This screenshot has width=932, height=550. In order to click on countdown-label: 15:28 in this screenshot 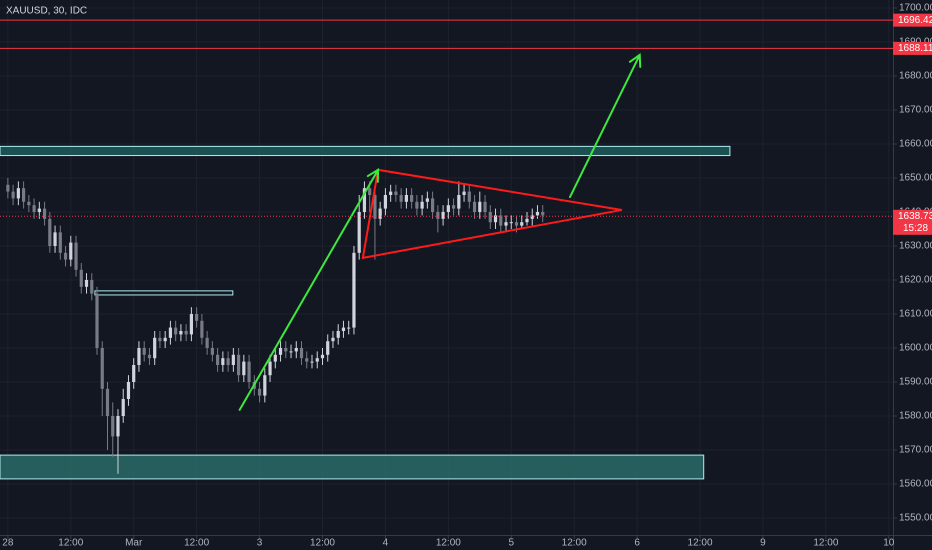, I will do `click(915, 228)`.